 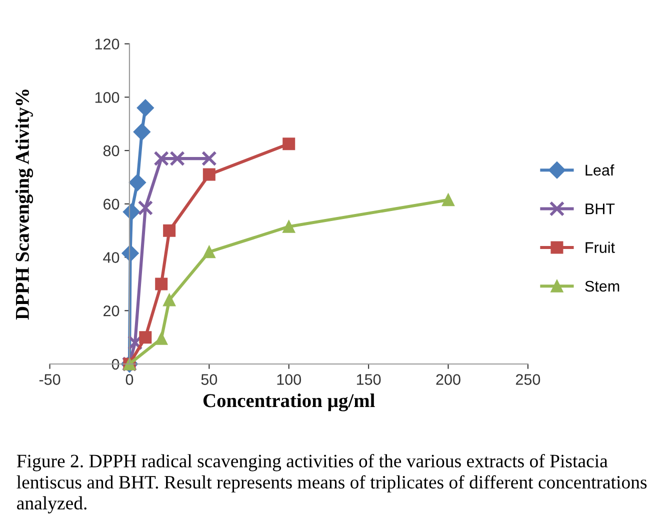 I want to click on legend-label: Leaf, so click(x=600, y=170).